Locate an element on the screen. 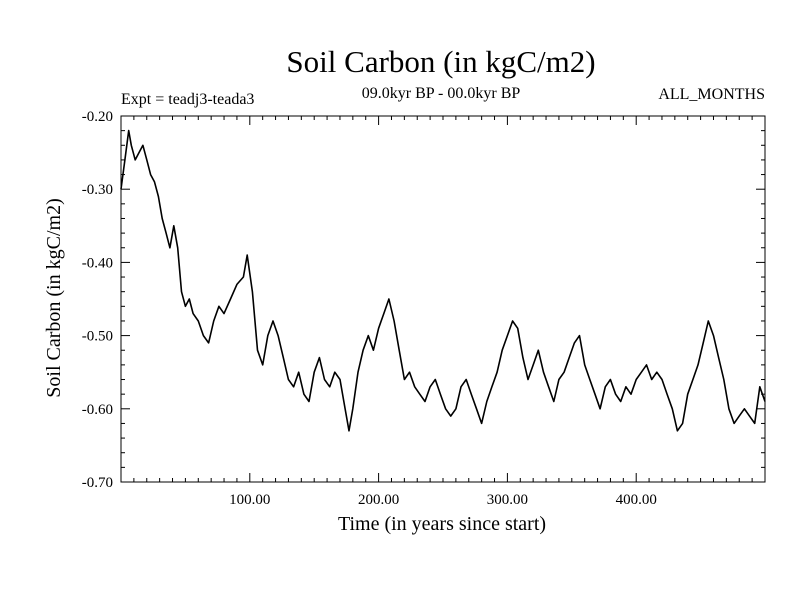 The height and width of the screenshot is (600, 800). x-tick-label: 100.00 is located at coordinates (249, 500).